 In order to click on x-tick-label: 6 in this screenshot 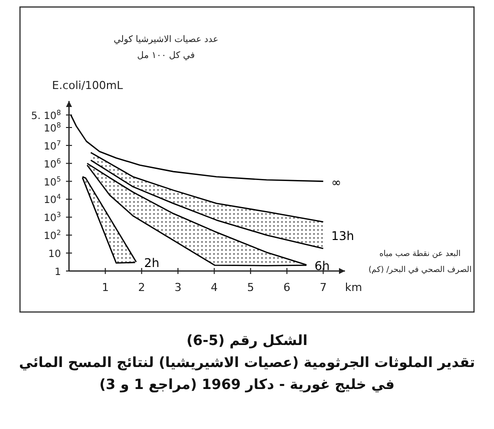, I will do `click(286, 287)`.